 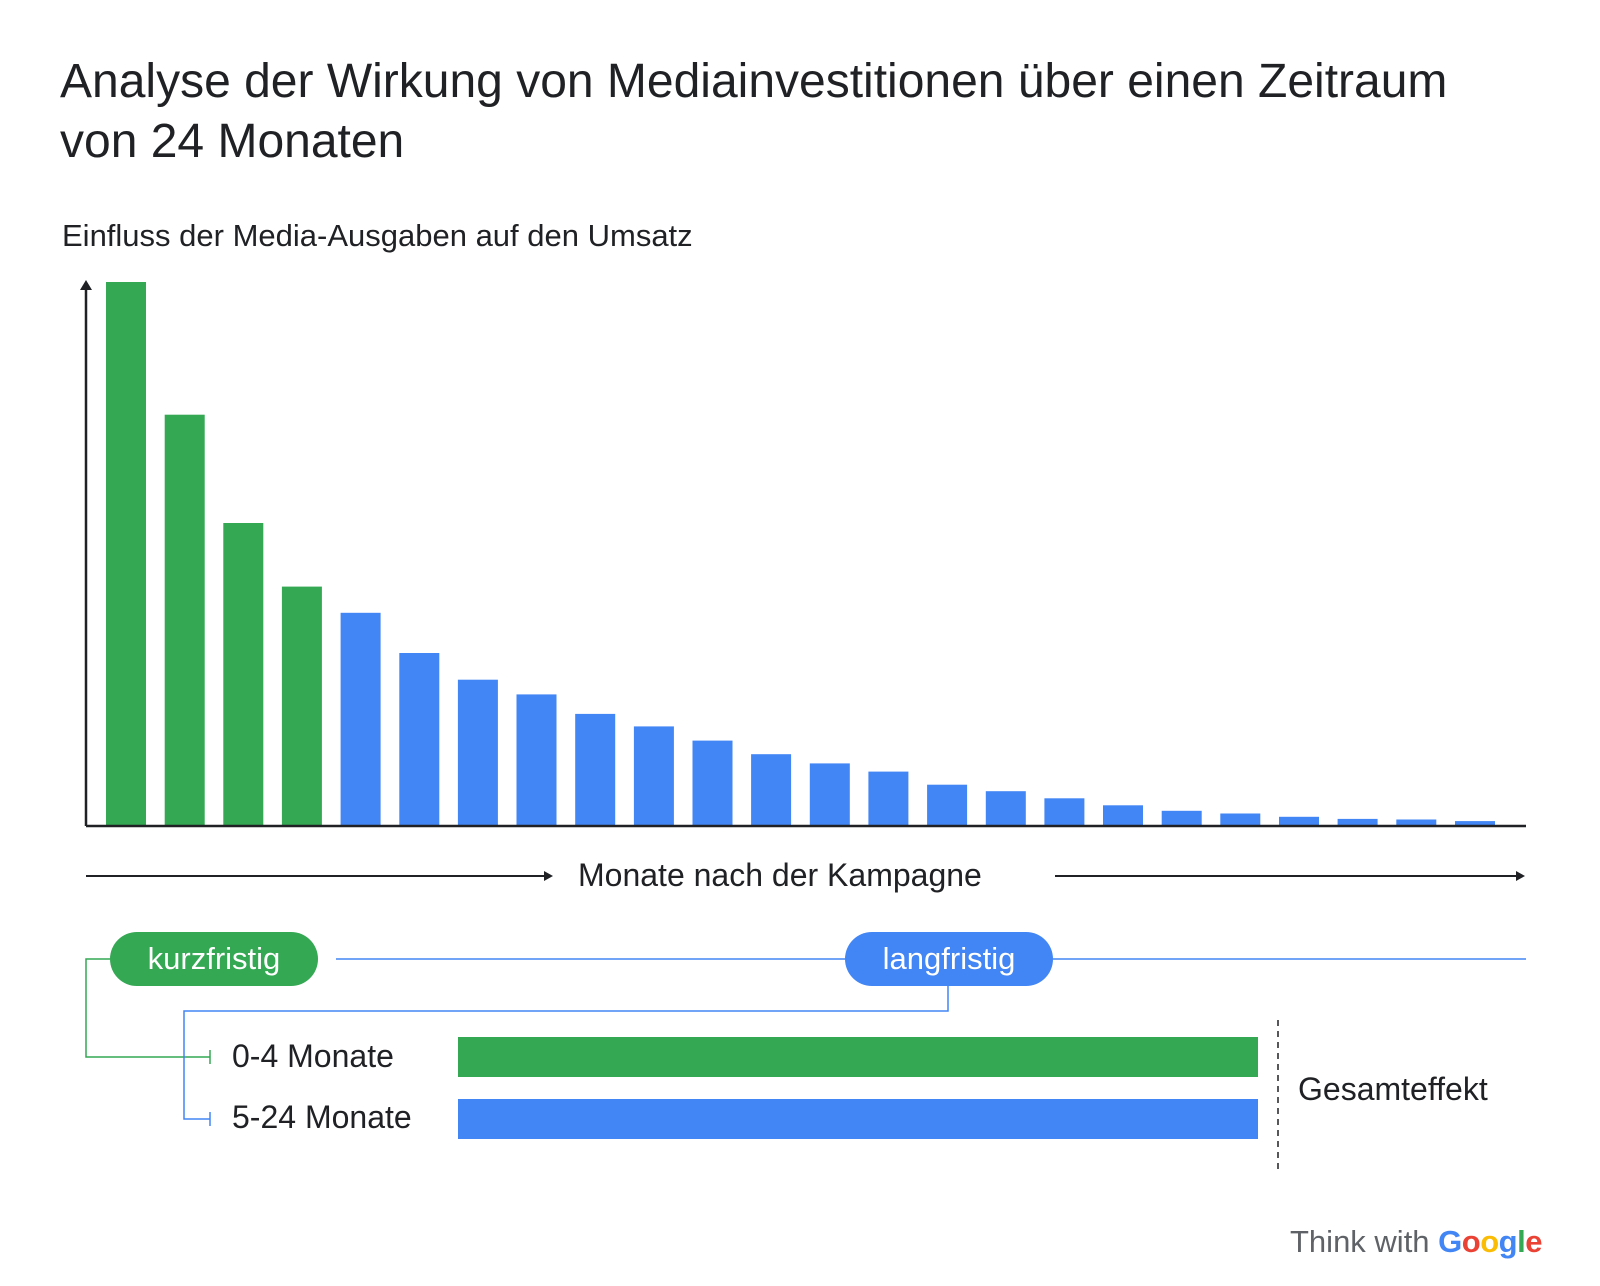 What do you see at coordinates (1520, 876) in the screenshot?
I see `x-arrow-right-head` at bounding box center [1520, 876].